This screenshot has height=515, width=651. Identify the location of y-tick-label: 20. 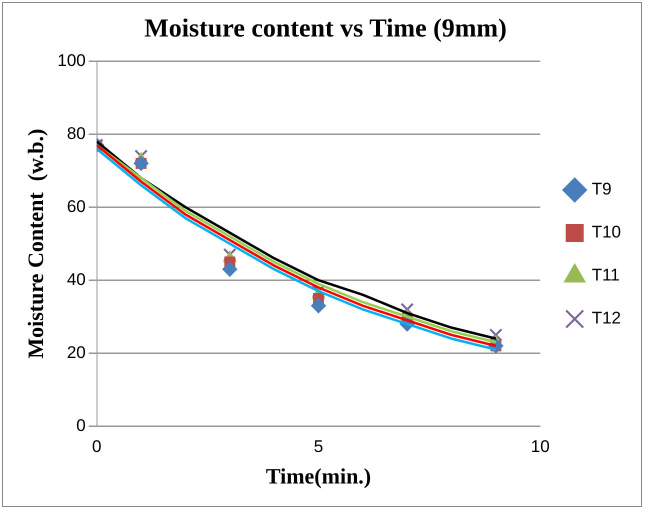
(76, 352).